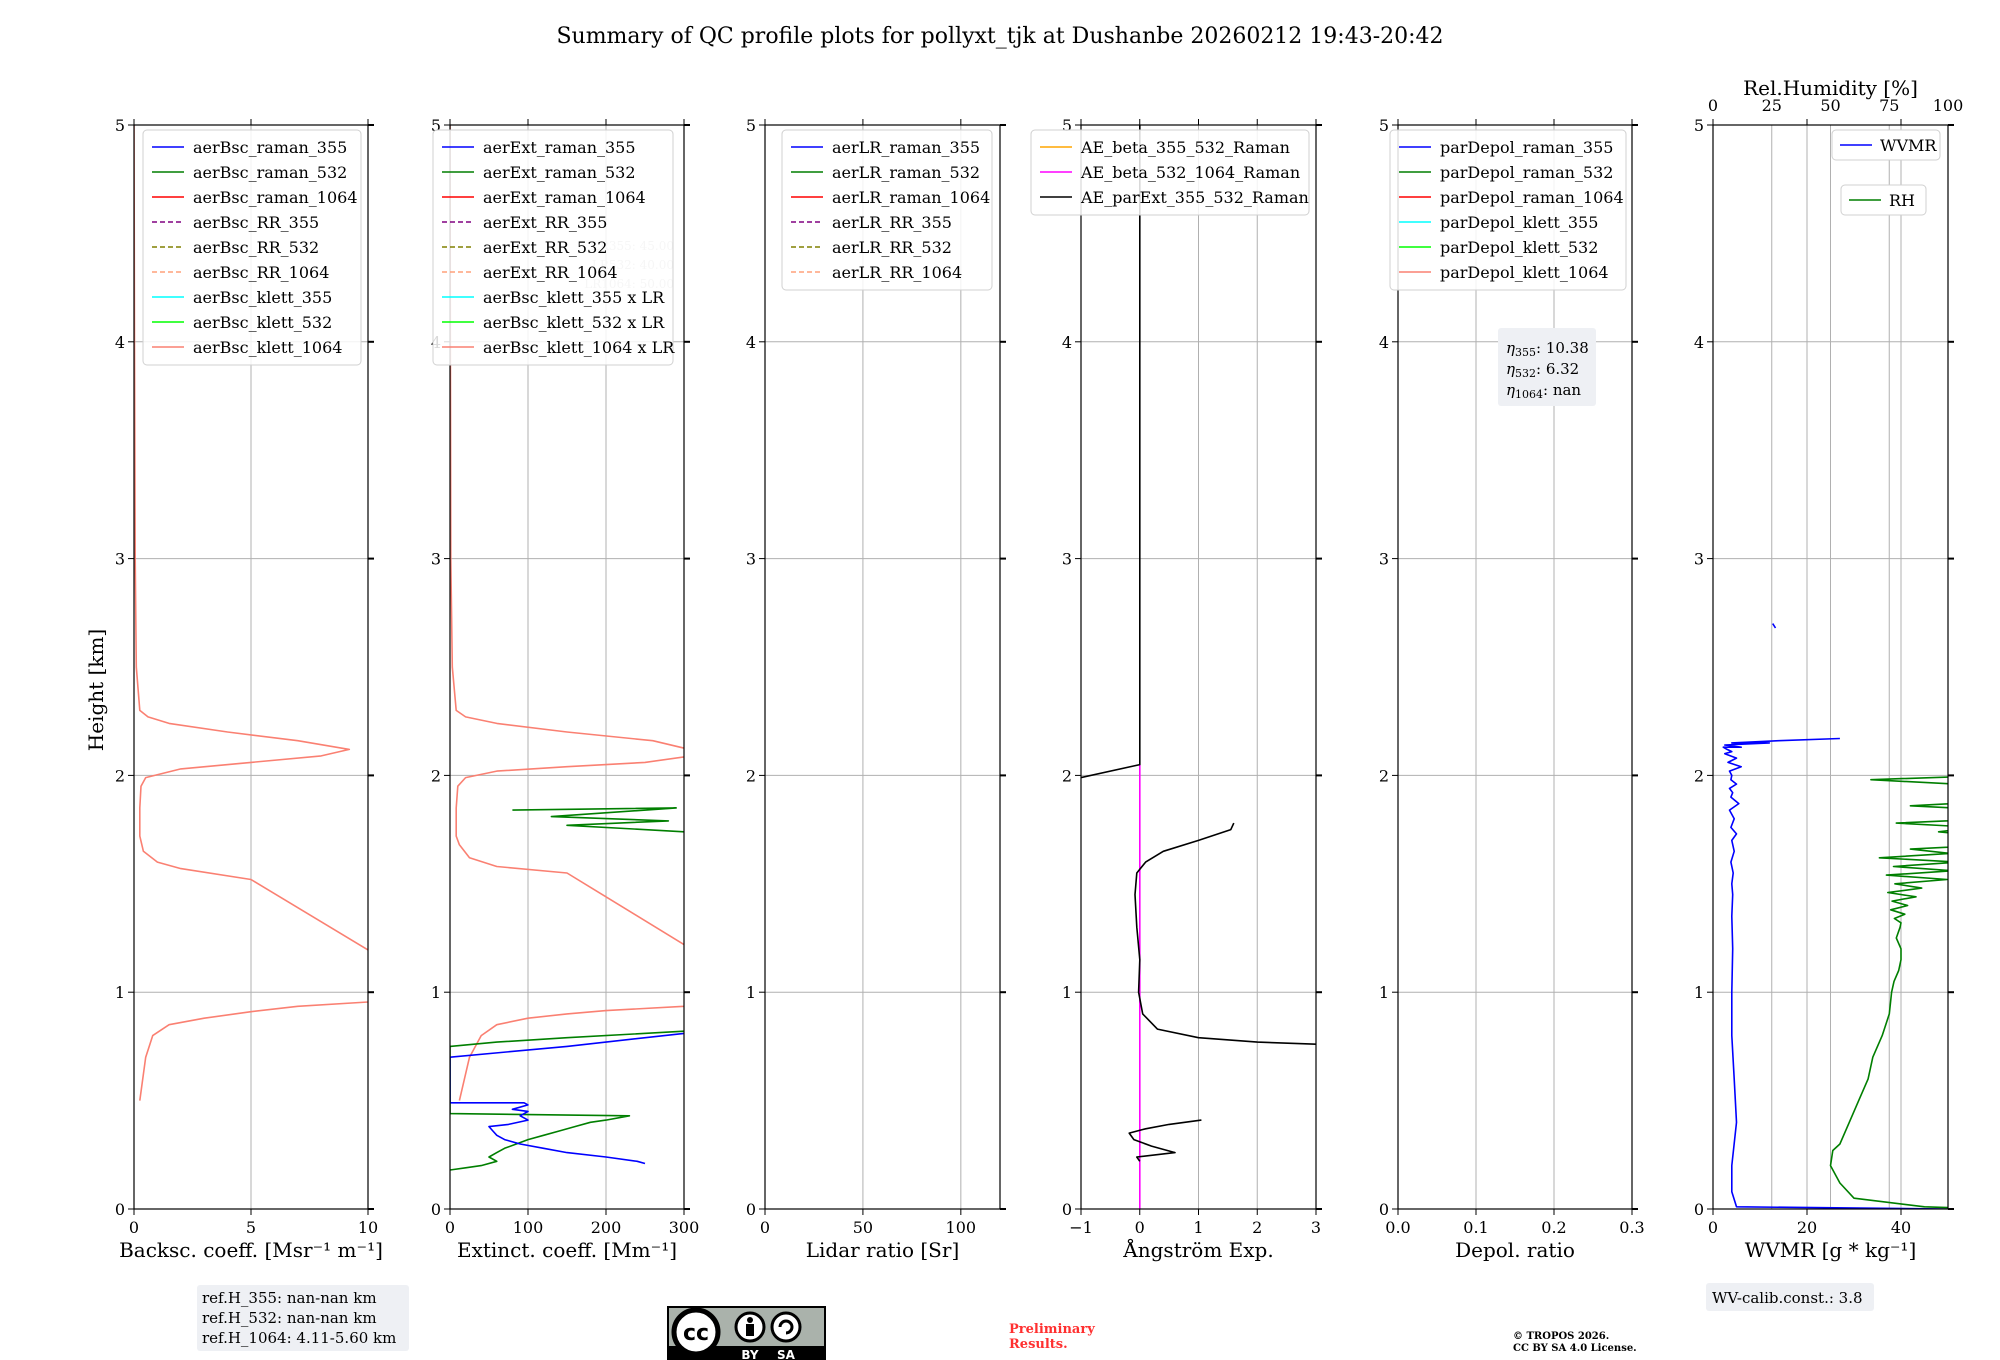 This screenshot has width=2000, height=1360. What do you see at coordinates (1561, 1336) in the screenshot?
I see `copyright-text: © TROPOS 2026.` at bounding box center [1561, 1336].